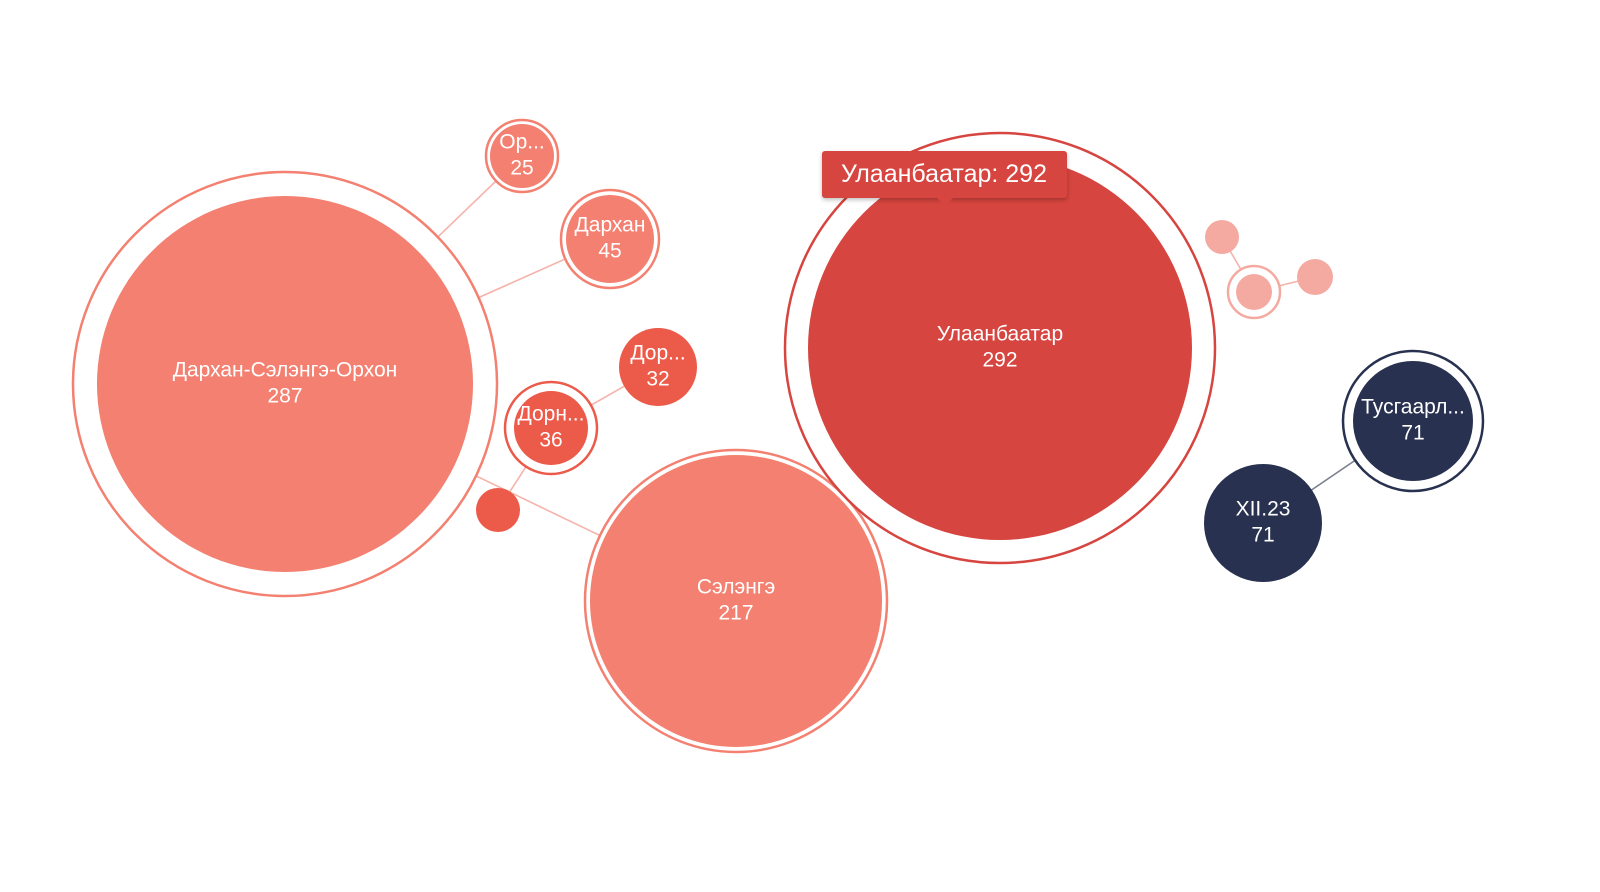  I want to click on bubble-circle-small-red, so click(498, 510).